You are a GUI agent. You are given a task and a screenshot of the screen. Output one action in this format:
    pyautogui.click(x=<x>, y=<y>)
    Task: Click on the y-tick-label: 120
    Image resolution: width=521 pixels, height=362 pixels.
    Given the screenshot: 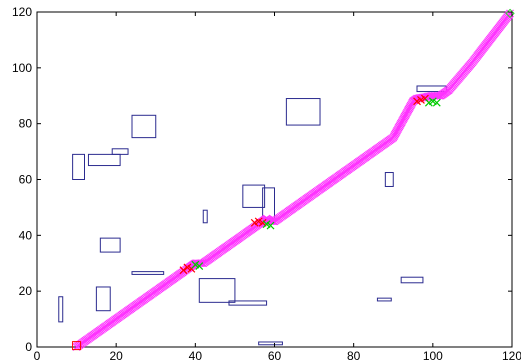 What is the action you would take?
    pyautogui.click(x=22, y=12)
    